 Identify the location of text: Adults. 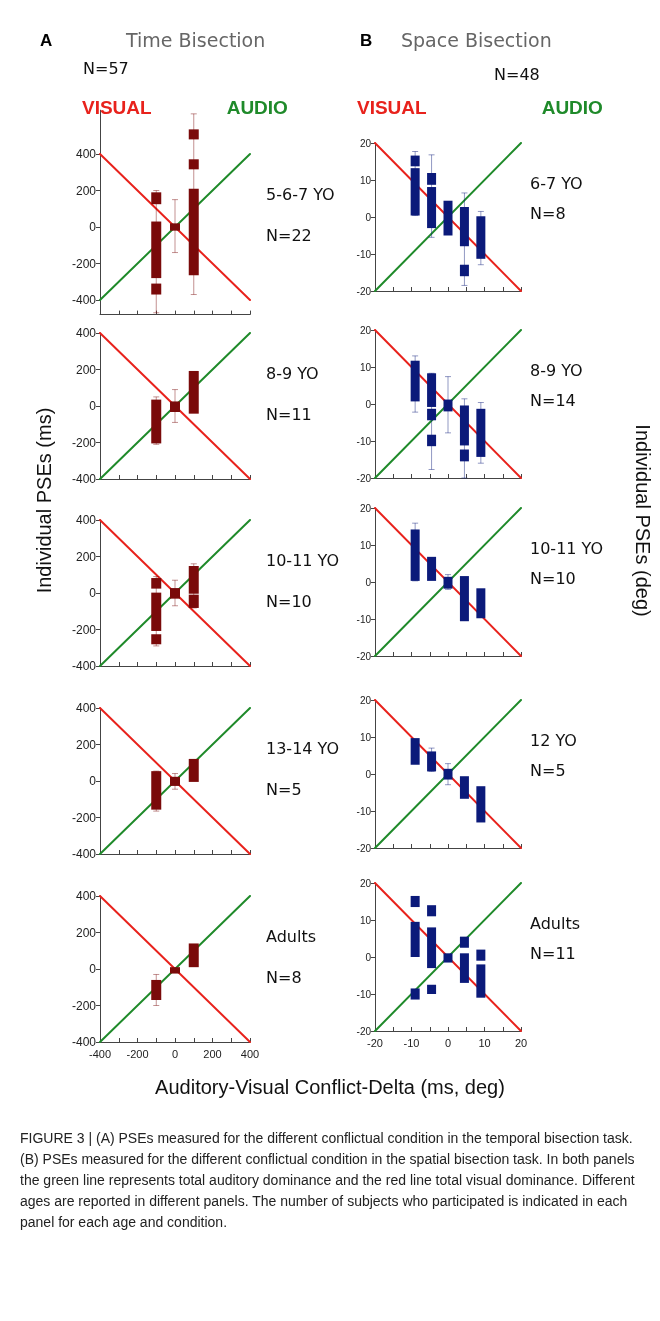
(555, 924).